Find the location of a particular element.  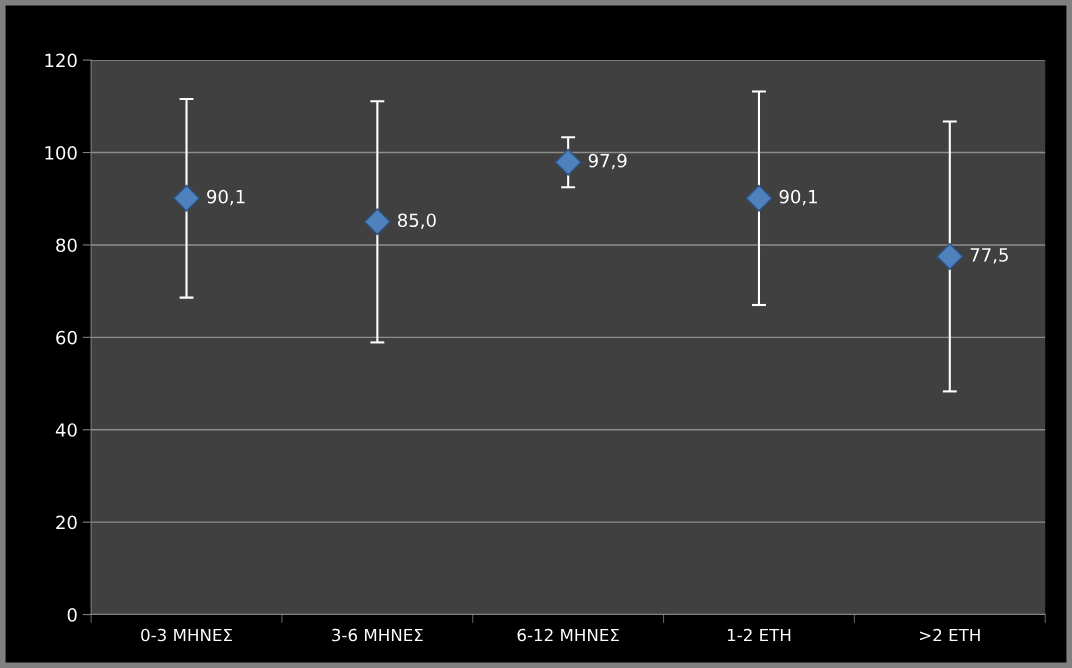

y-tick-label: 0 is located at coordinates (72, 615).